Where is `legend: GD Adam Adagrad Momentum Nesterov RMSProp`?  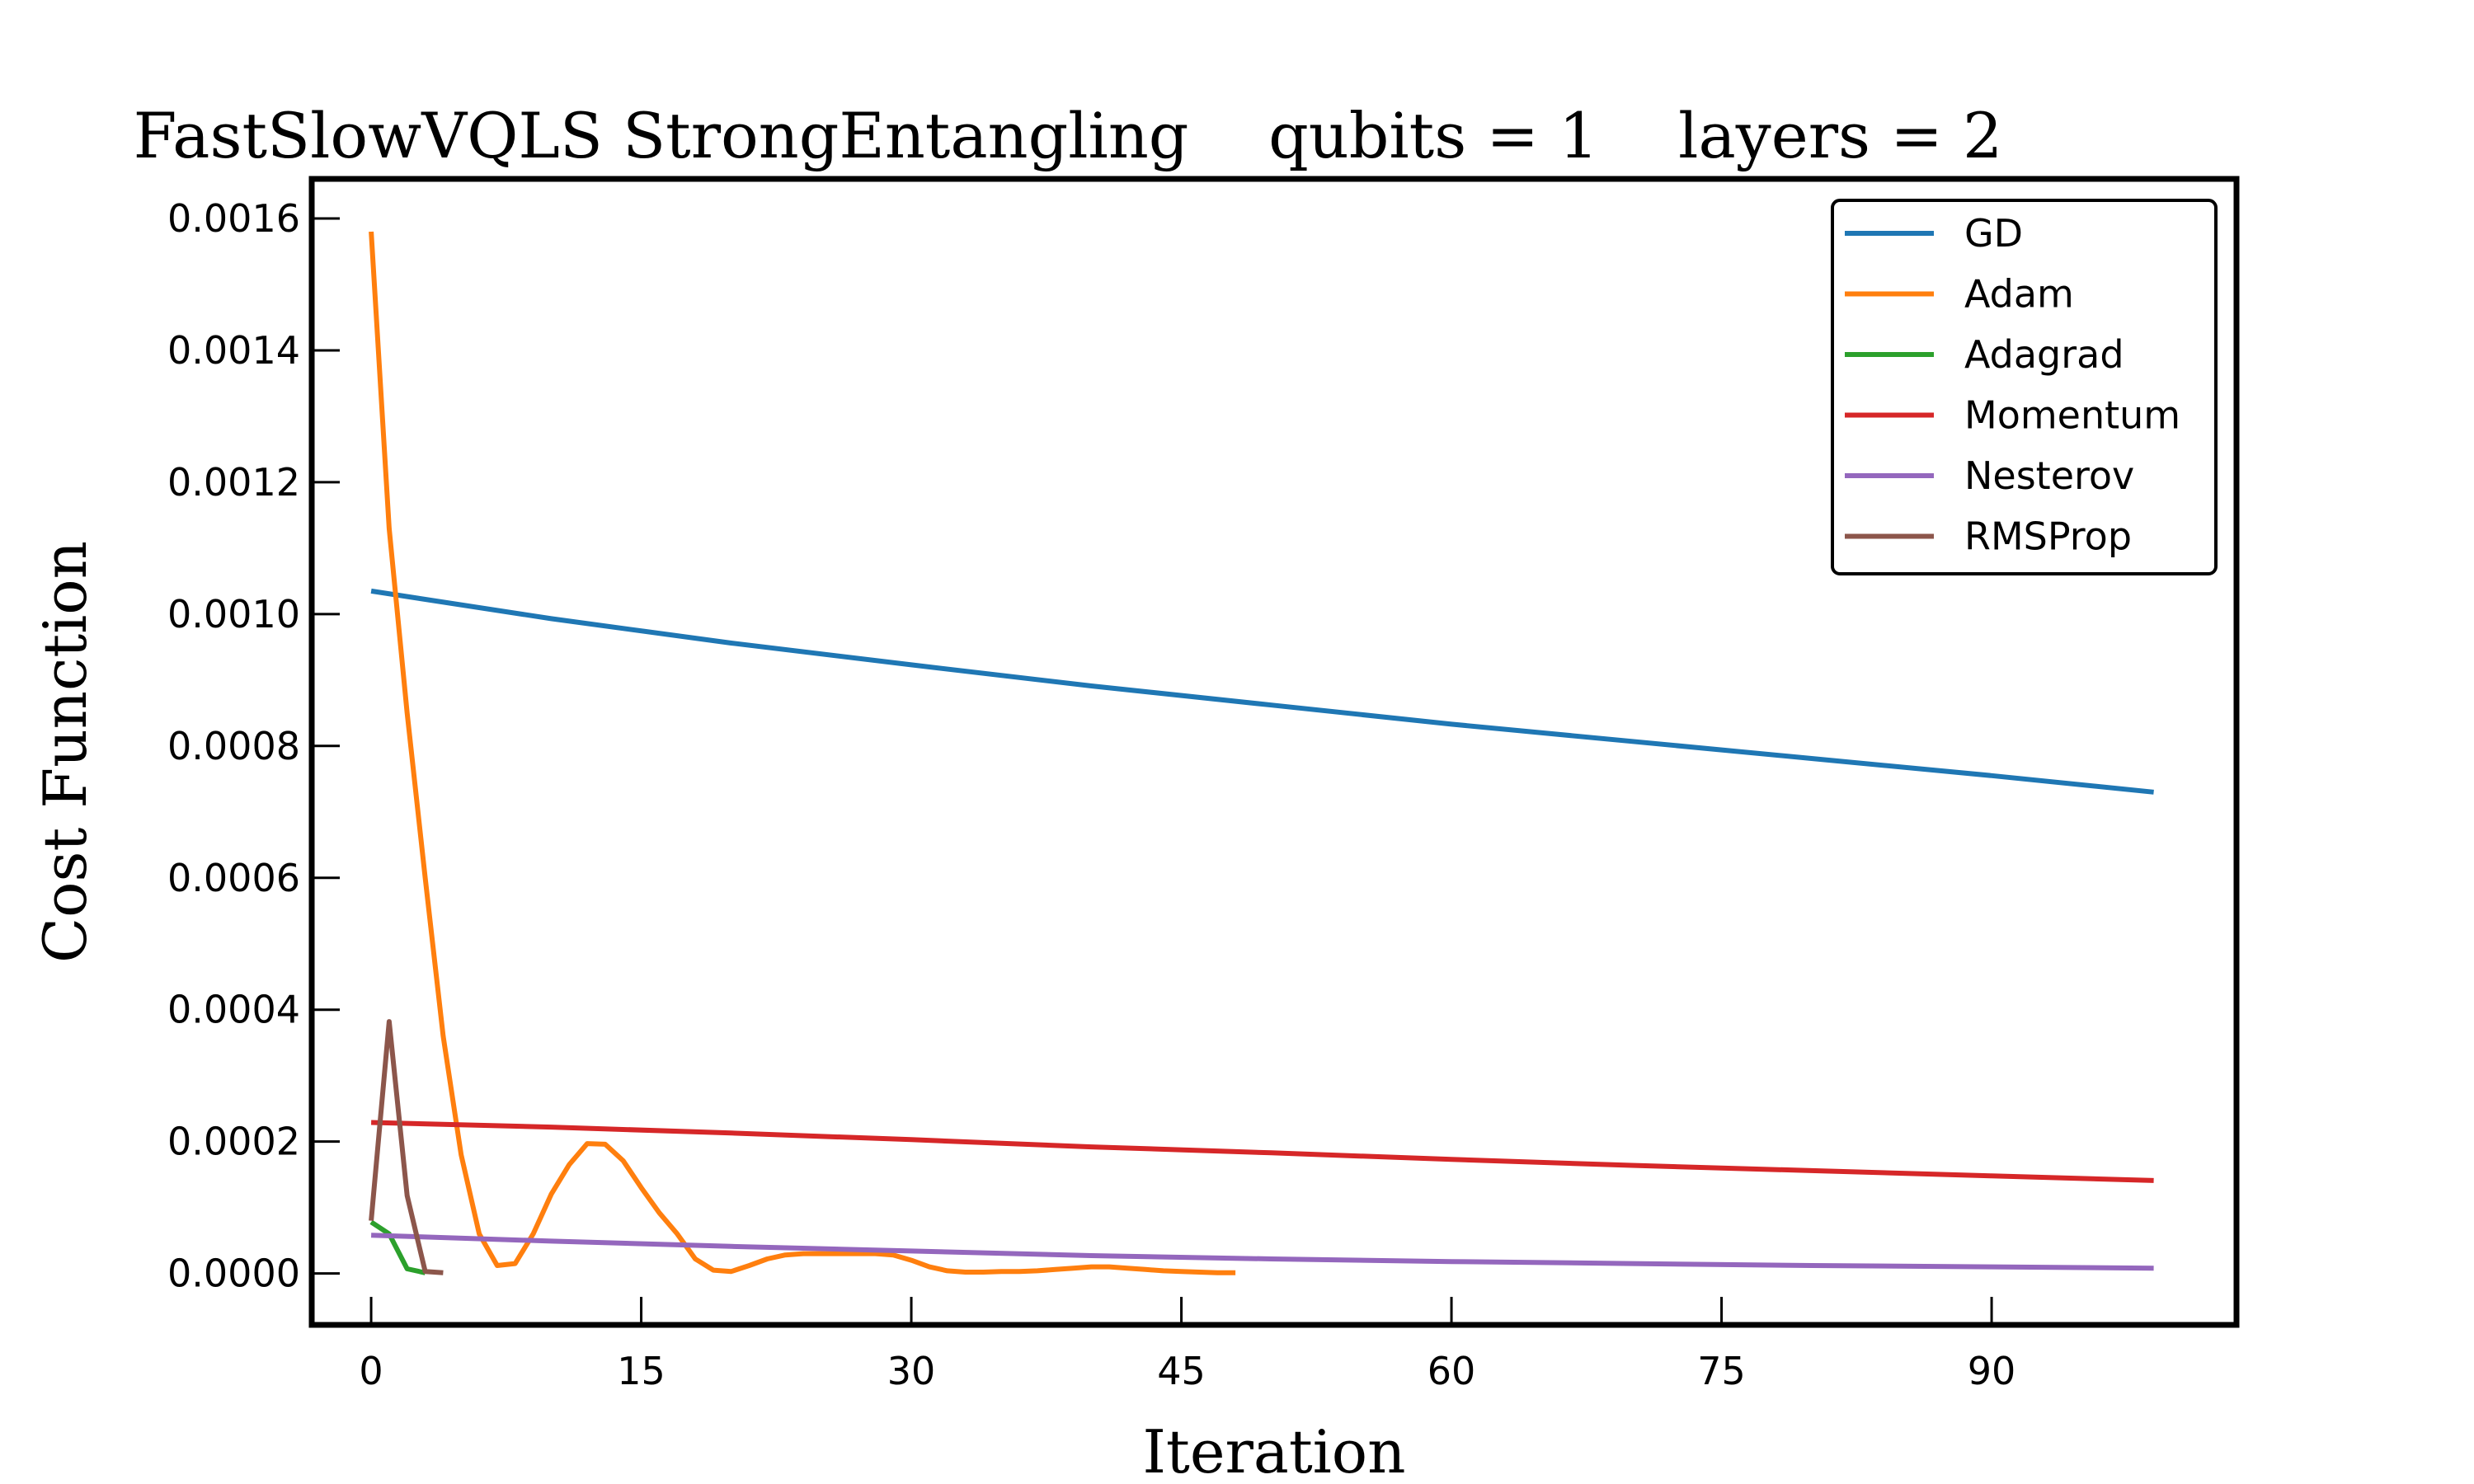
legend: GD Adam Adagrad Momentum Nesterov RMSProp is located at coordinates (2024, 387).